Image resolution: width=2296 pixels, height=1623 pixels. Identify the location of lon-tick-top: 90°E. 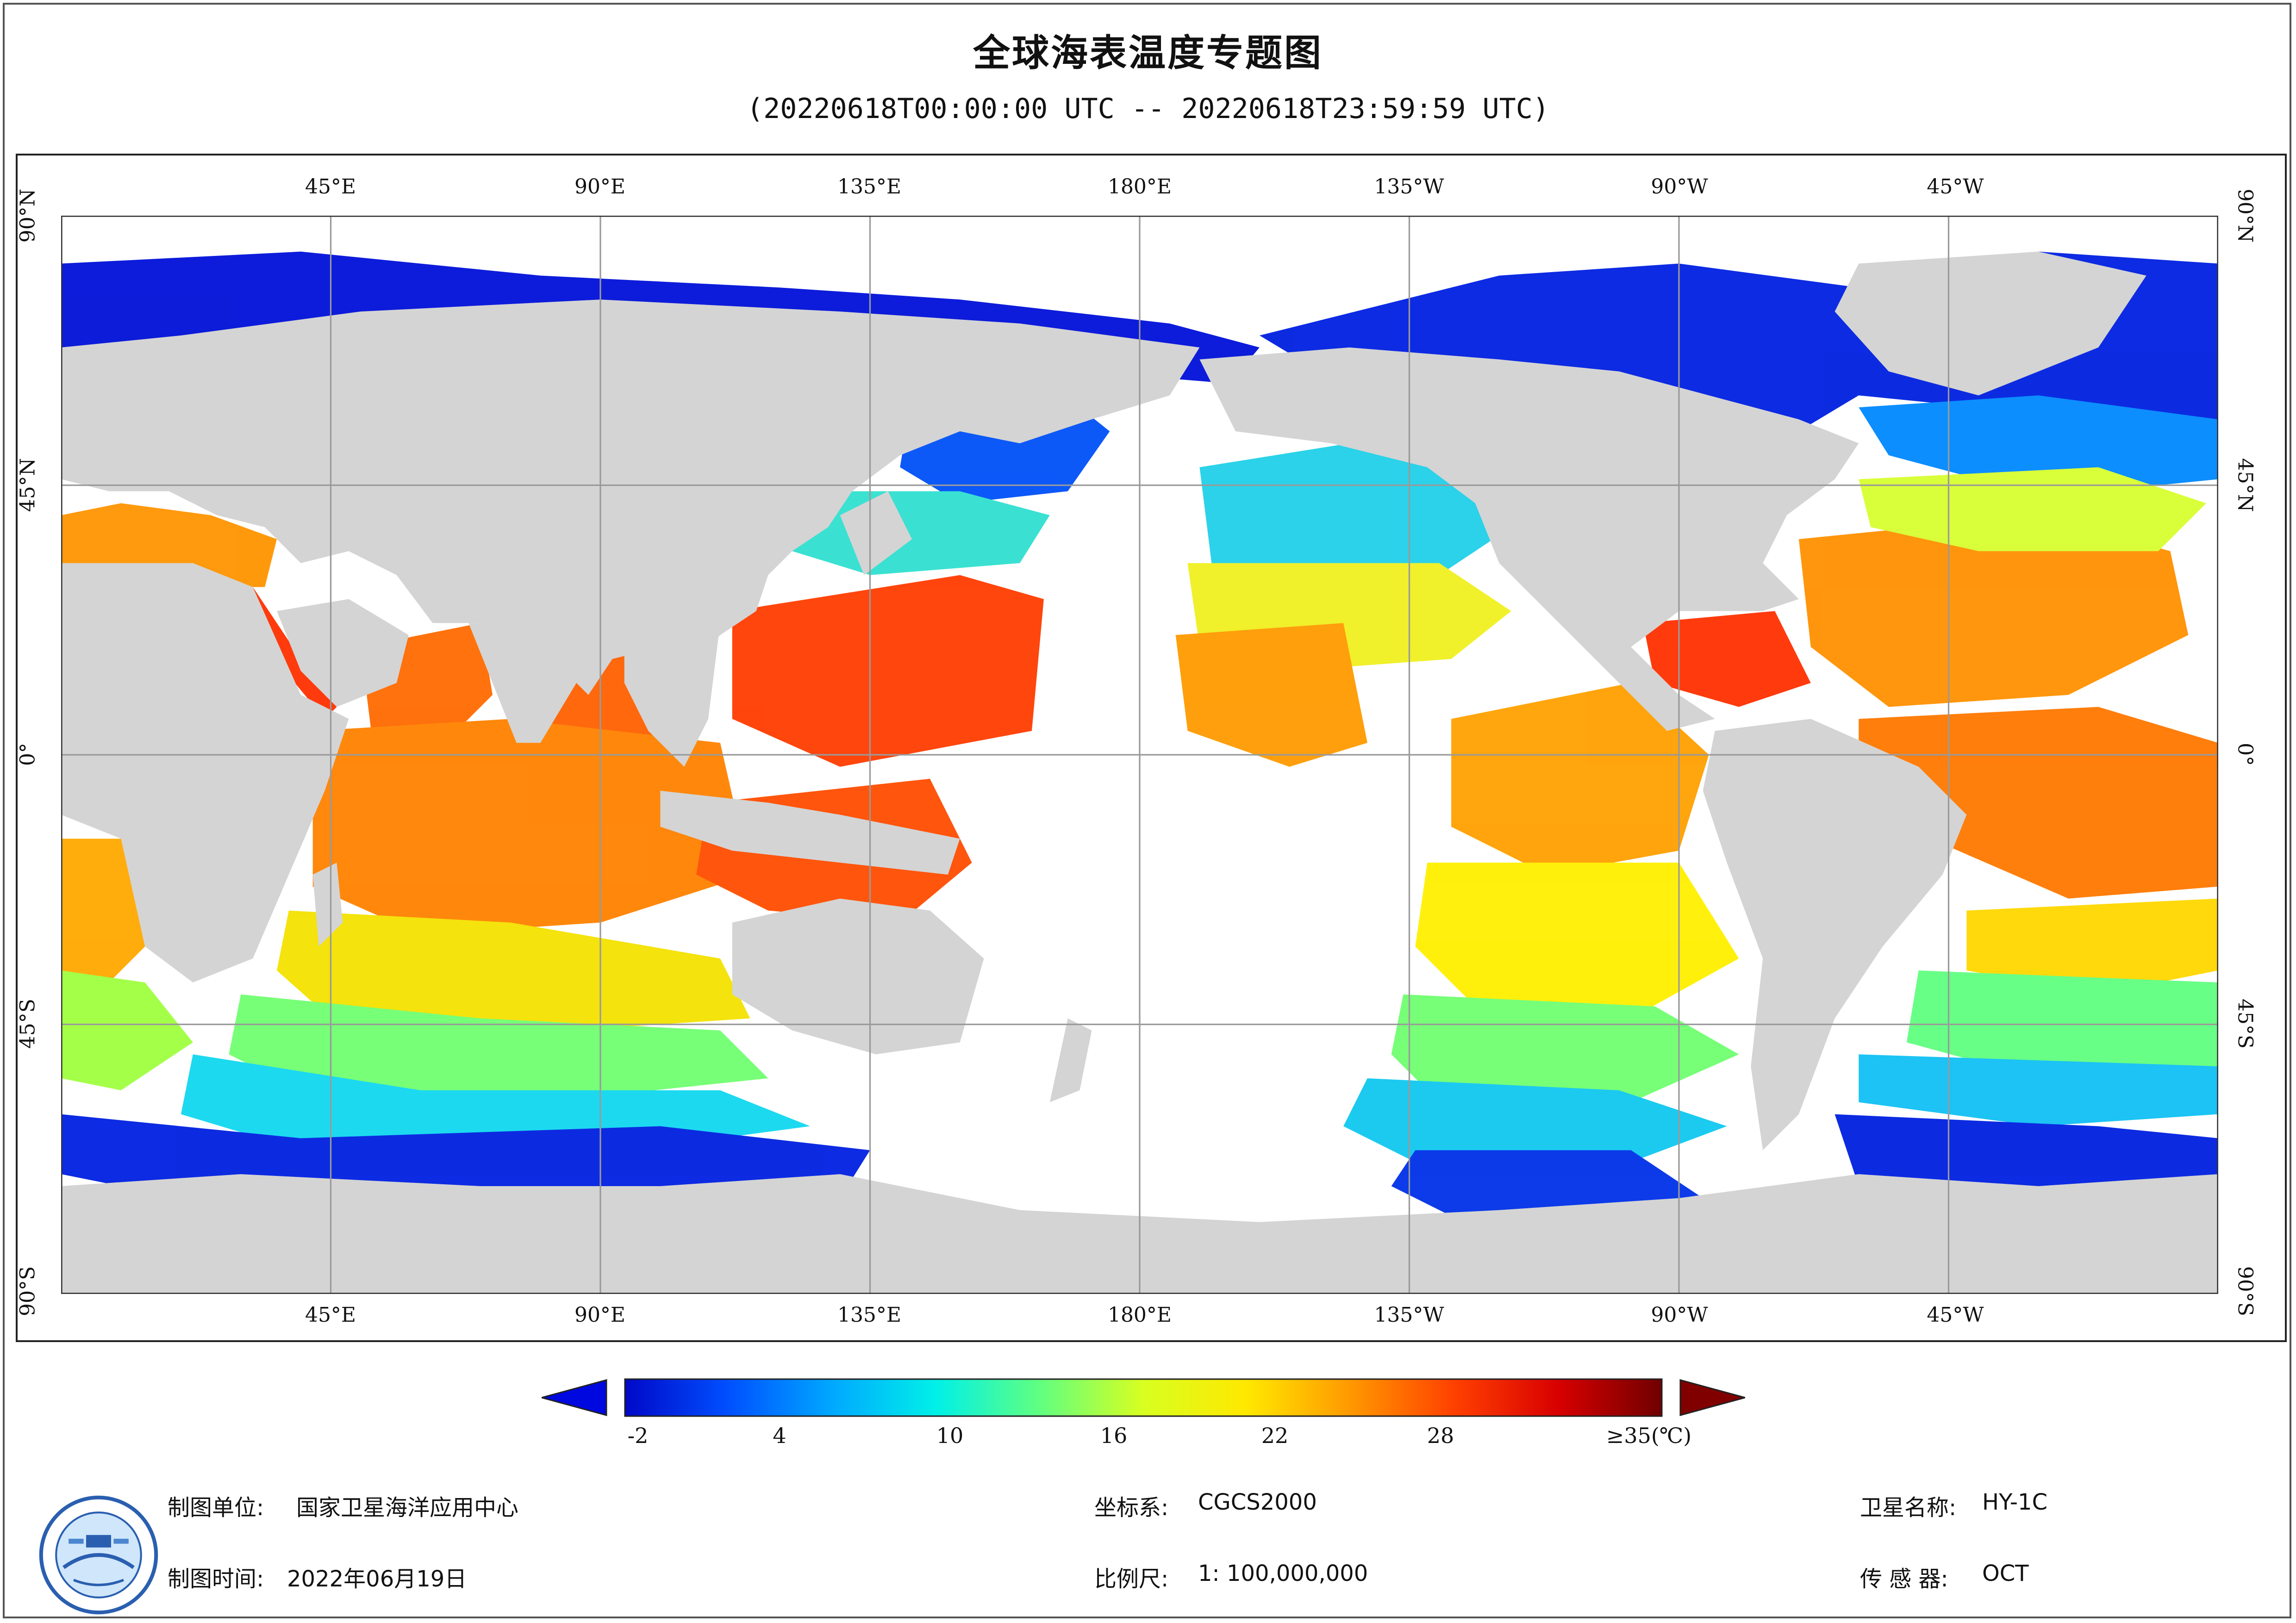
(600, 187).